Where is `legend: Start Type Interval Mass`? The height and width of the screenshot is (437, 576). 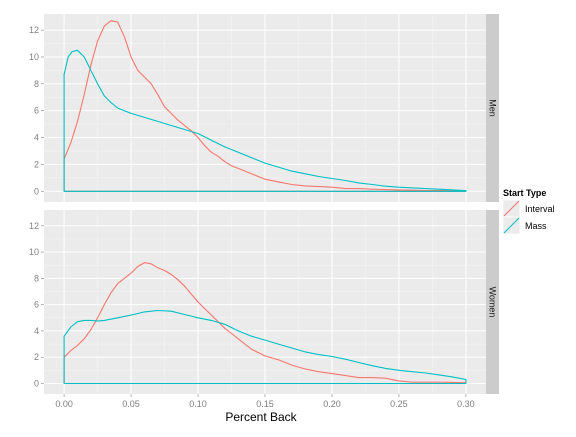
legend: Start Type Interval Mass is located at coordinates (528, 211).